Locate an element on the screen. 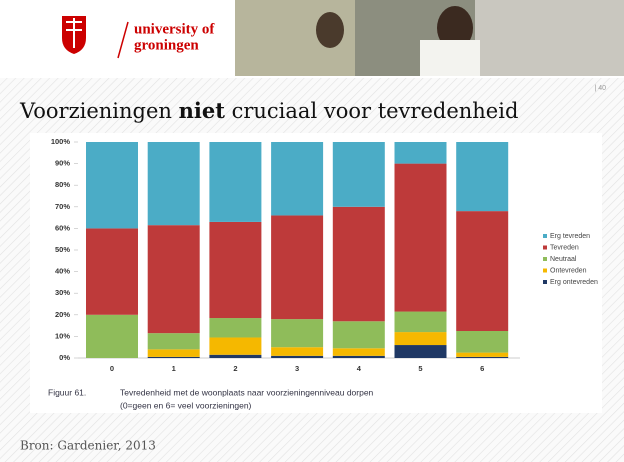 The height and width of the screenshot is (462, 624). x-tick-label: 1 is located at coordinates (174, 368).